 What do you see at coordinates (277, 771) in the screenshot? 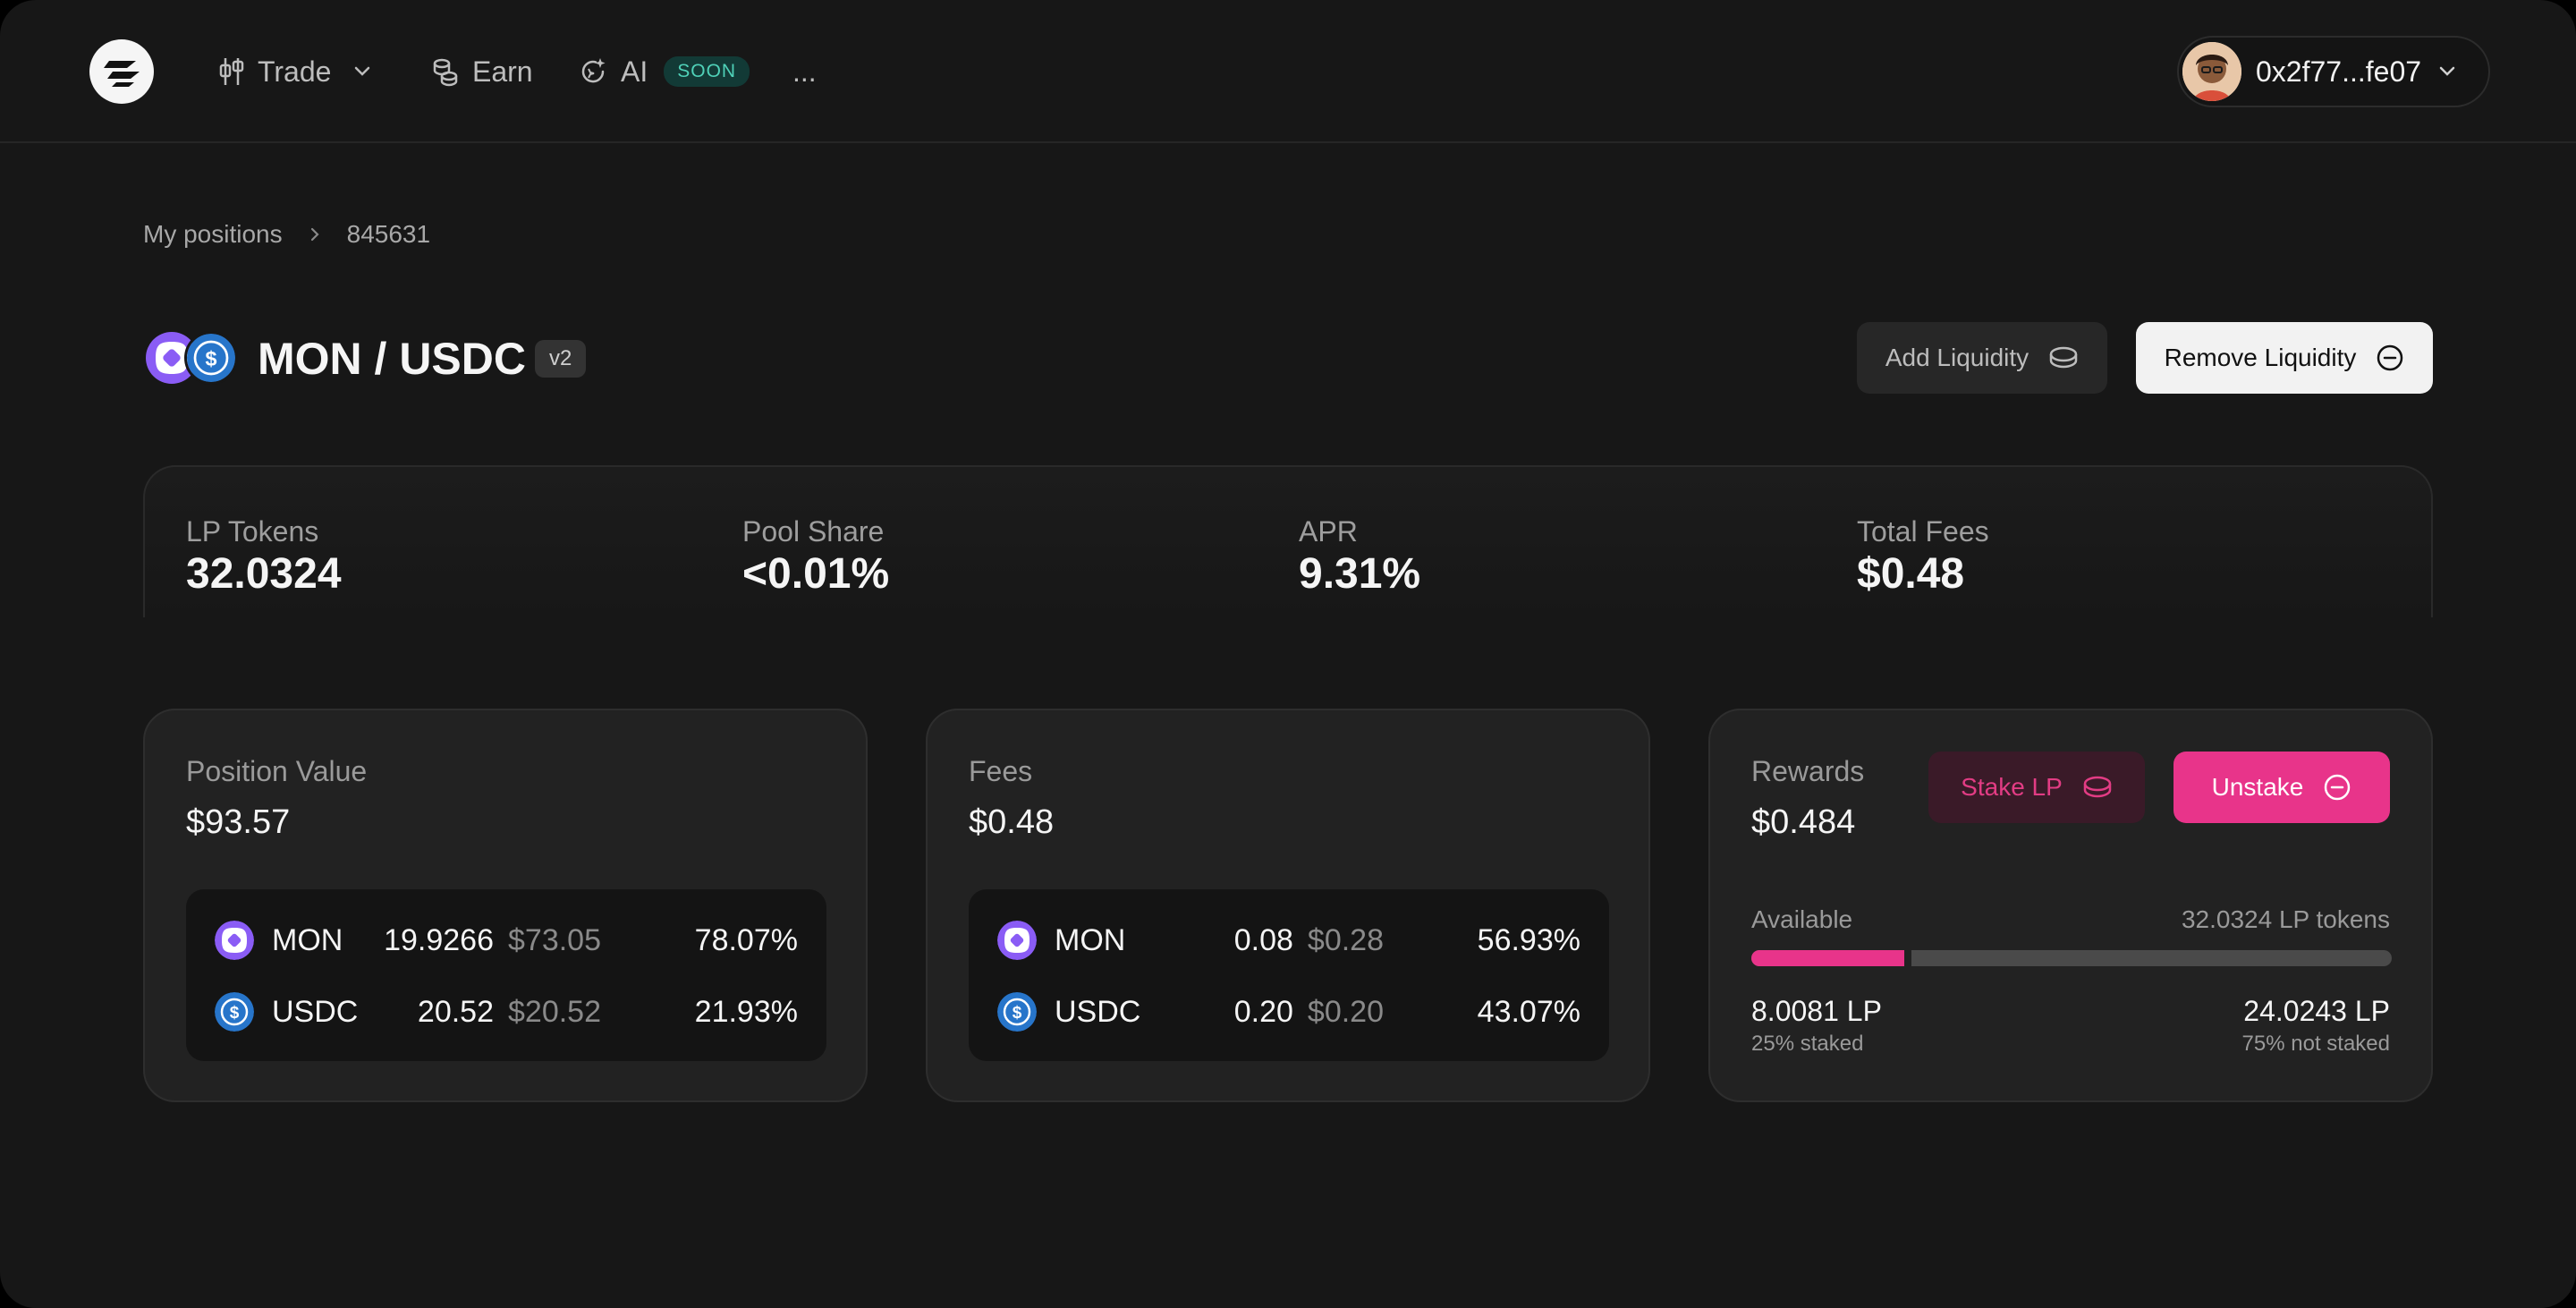
I see `card-label: Position Value` at bounding box center [277, 771].